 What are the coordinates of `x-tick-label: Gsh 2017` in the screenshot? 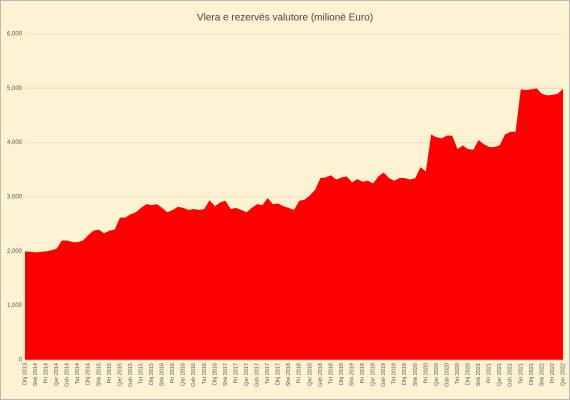 It's located at (258, 375).